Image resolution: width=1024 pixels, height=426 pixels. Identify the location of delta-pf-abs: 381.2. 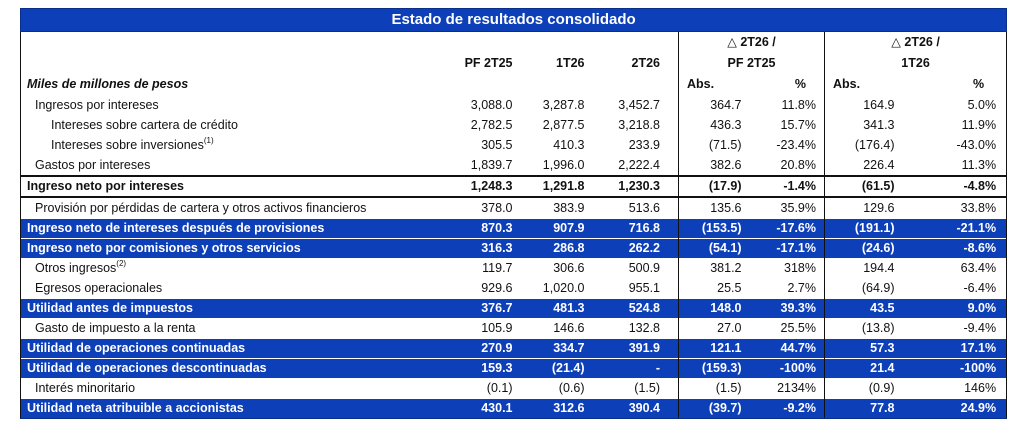
(715, 268).